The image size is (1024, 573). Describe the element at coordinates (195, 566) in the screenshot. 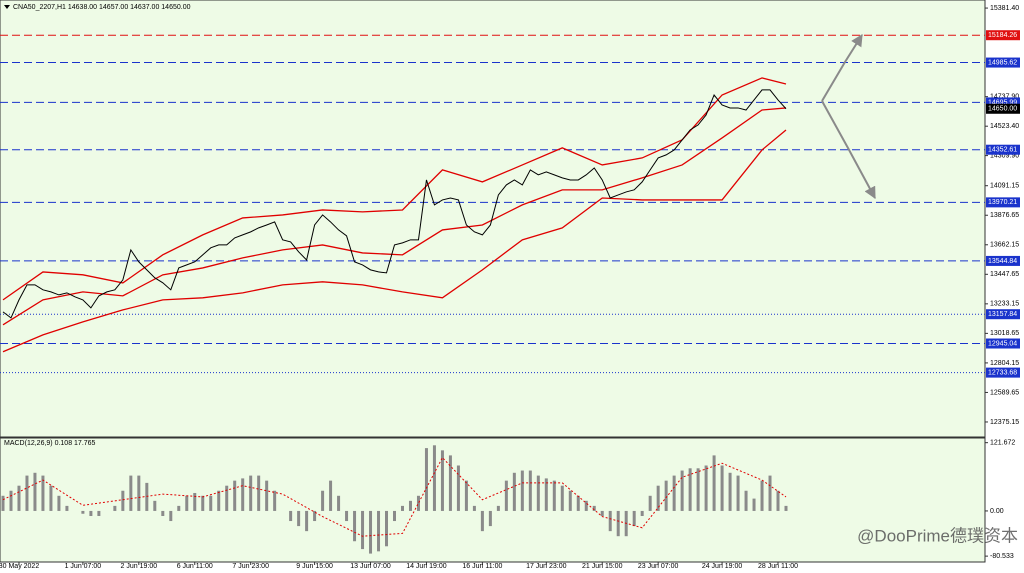

I see `x-tick-label: 6 Jun 11:00` at that location.